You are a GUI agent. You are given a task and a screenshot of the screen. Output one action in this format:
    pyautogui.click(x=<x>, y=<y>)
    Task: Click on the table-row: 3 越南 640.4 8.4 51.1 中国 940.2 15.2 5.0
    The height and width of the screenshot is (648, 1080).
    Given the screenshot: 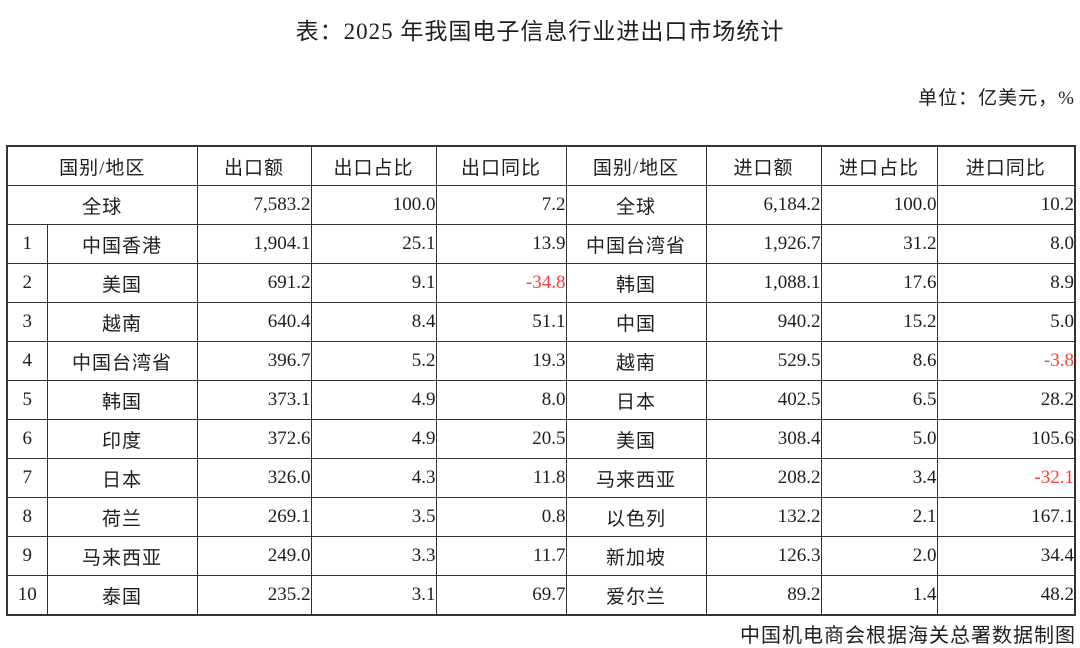 What is the action you would take?
    pyautogui.click(x=541, y=322)
    